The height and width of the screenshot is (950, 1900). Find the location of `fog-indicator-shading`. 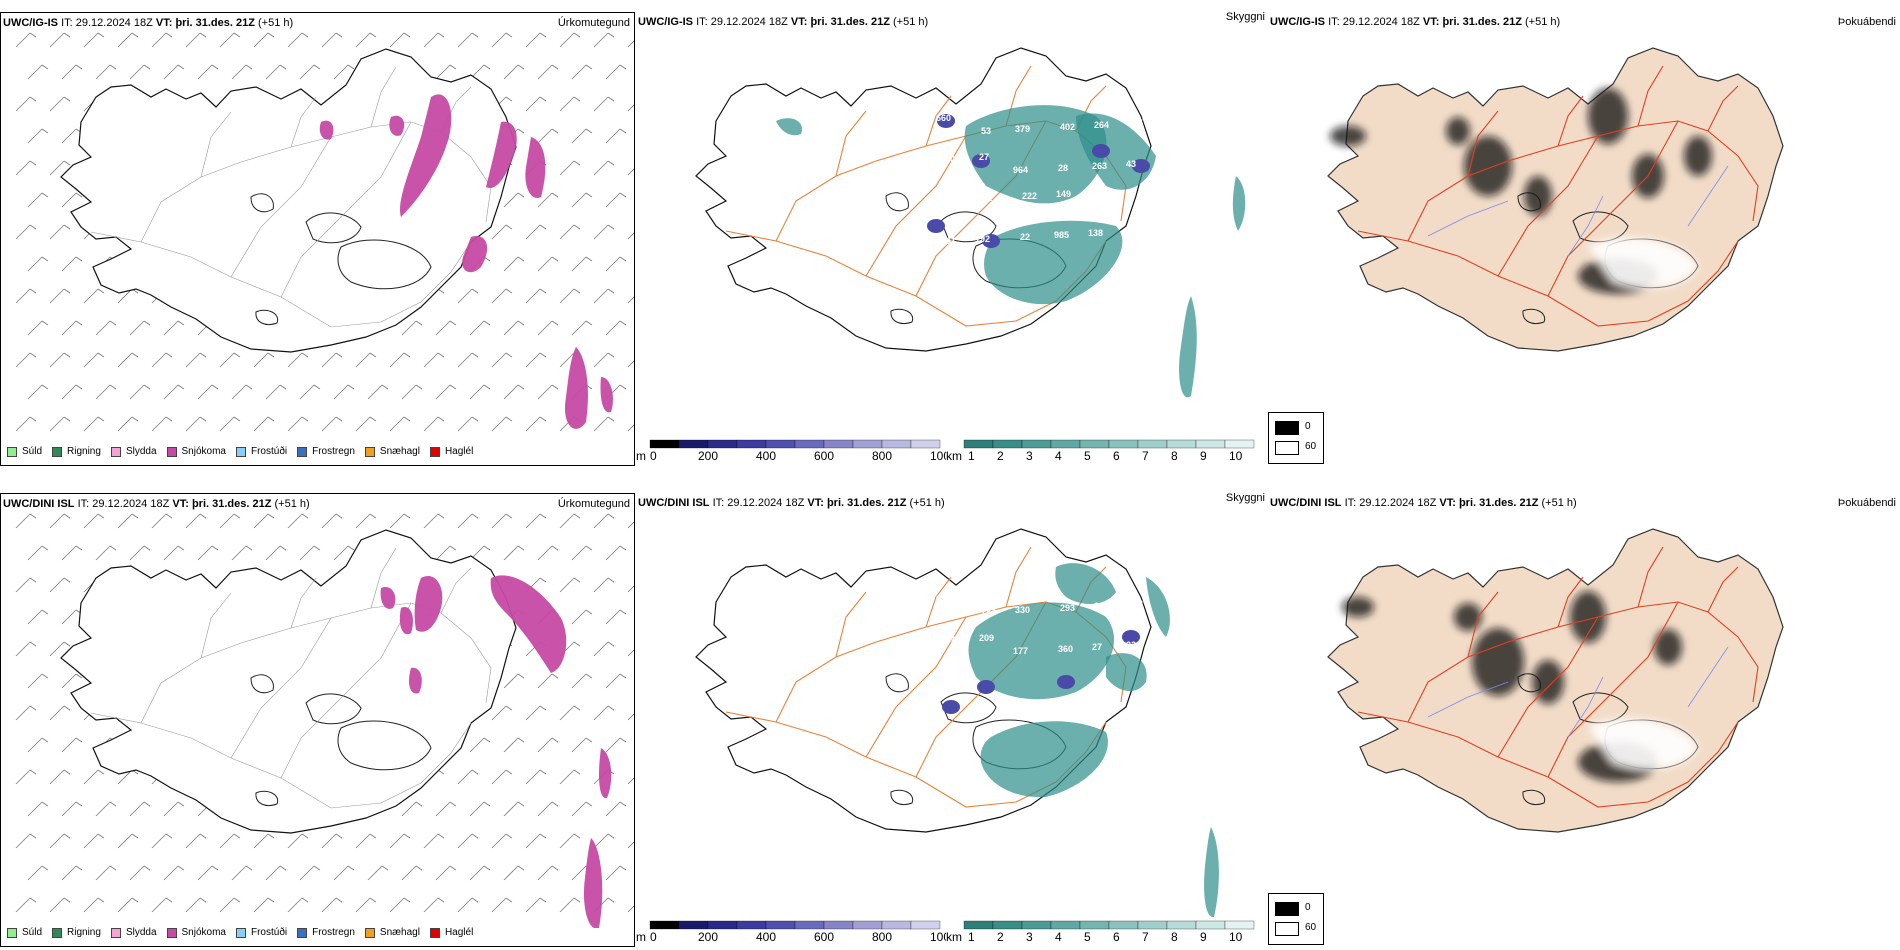

fog-indicator-shading is located at coordinates (1520, 686).